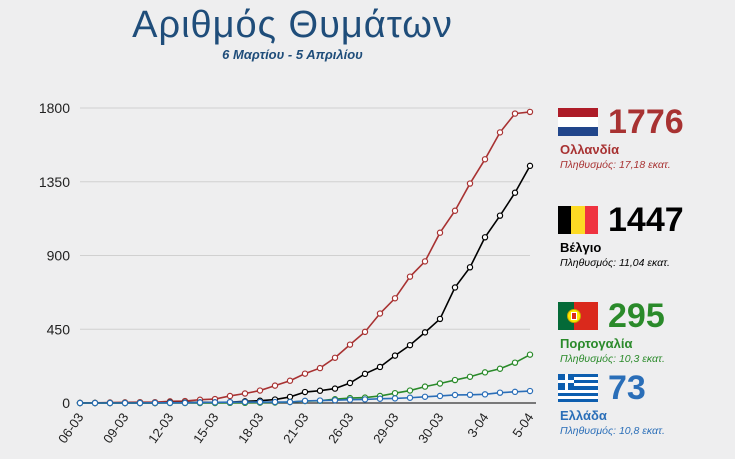  Describe the element at coordinates (54, 182) in the screenshot. I see `y-tick-label: 1350` at that location.